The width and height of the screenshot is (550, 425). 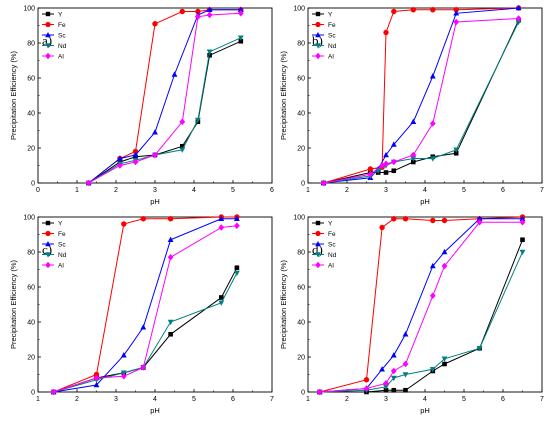 I want to click on data-point-sc: 80, so click(x=444, y=251).